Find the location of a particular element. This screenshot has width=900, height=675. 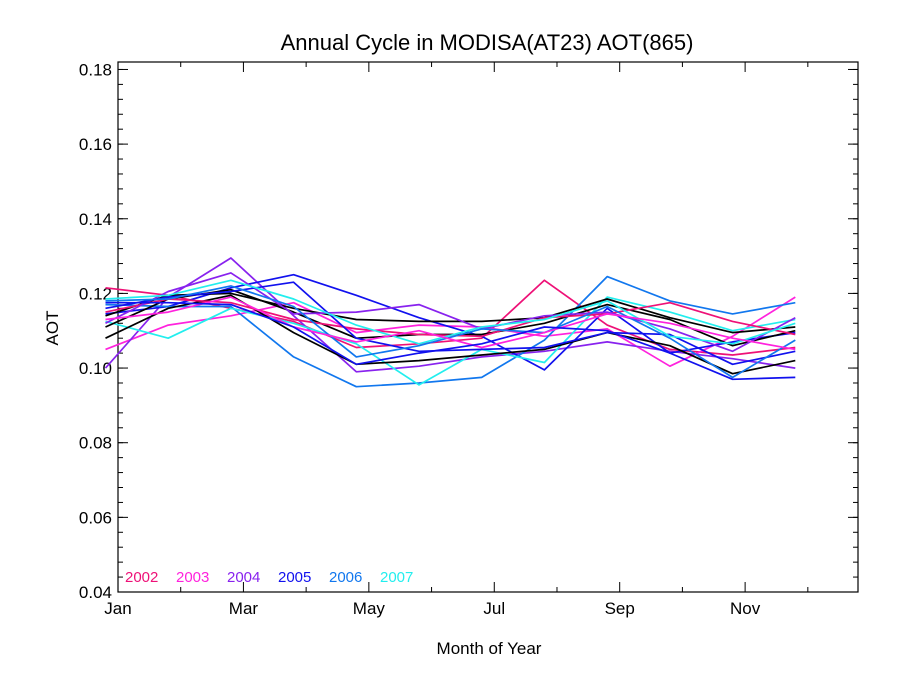

x-tick-label: Nov is located at coordinates (745, 608).